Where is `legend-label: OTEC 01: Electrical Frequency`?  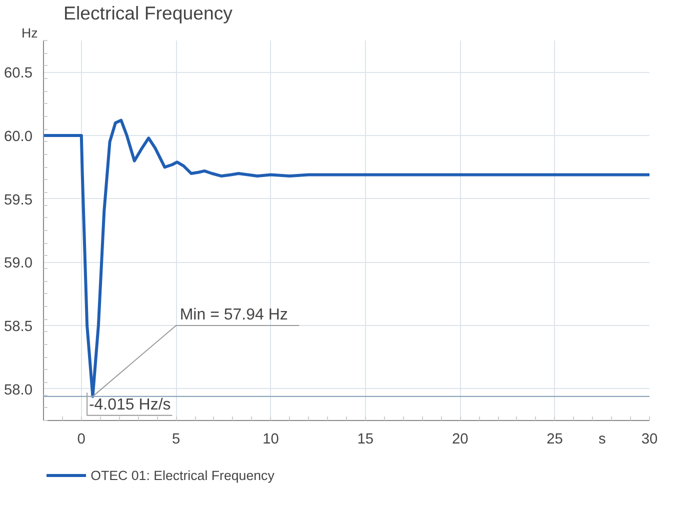
legend-label: OTEC 01: Electrical Frequency is located at coordinates (182, 475).